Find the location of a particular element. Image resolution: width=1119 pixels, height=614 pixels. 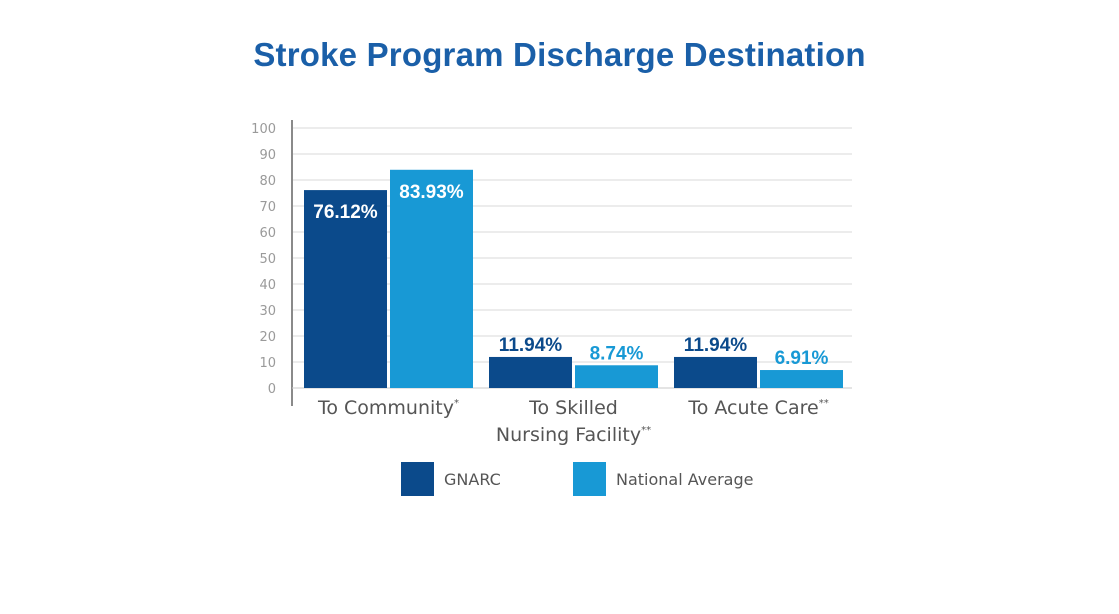

legend: GNARC National Average is located at coordinates (577, 479).